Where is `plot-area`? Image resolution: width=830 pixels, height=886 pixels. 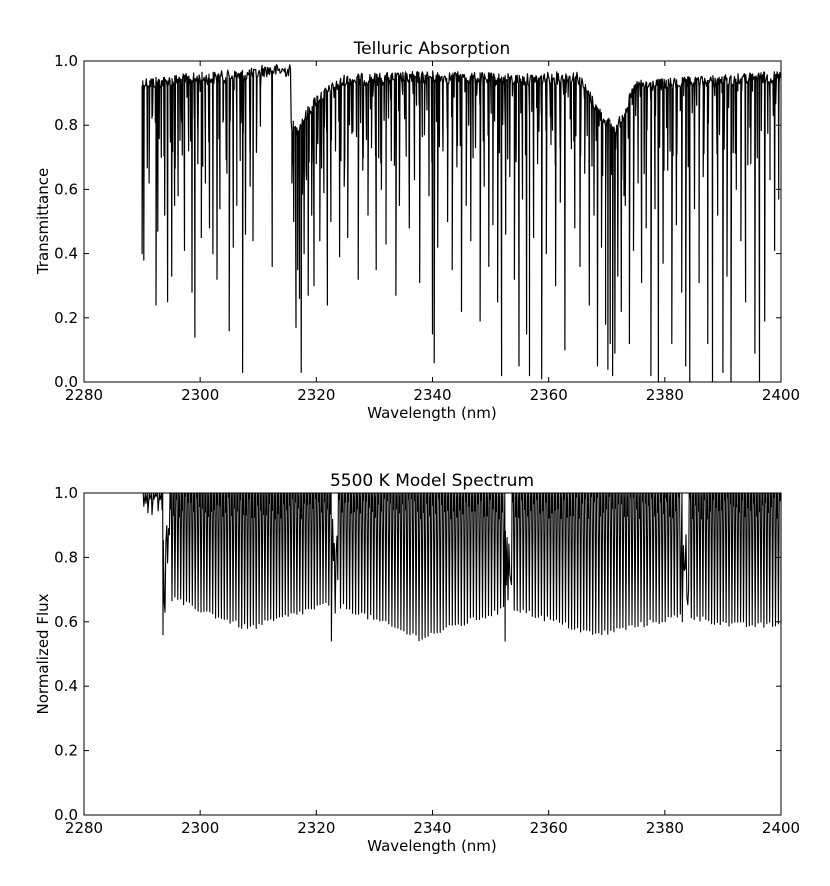 plot-area is located at coordinates (462, 567).